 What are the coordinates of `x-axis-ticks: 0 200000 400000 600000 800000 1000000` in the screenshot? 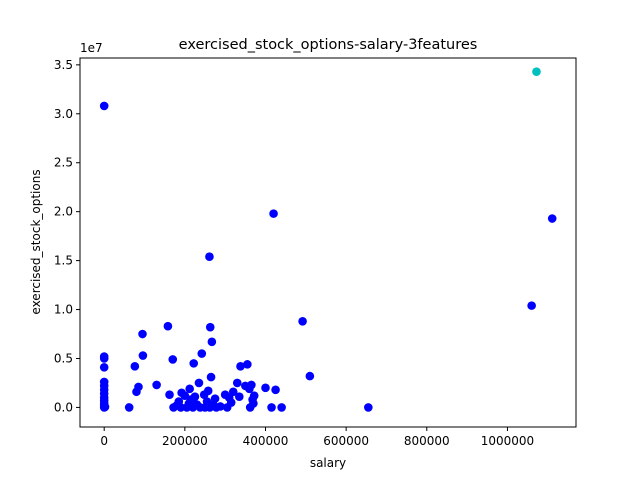 It's located at (317, 437).